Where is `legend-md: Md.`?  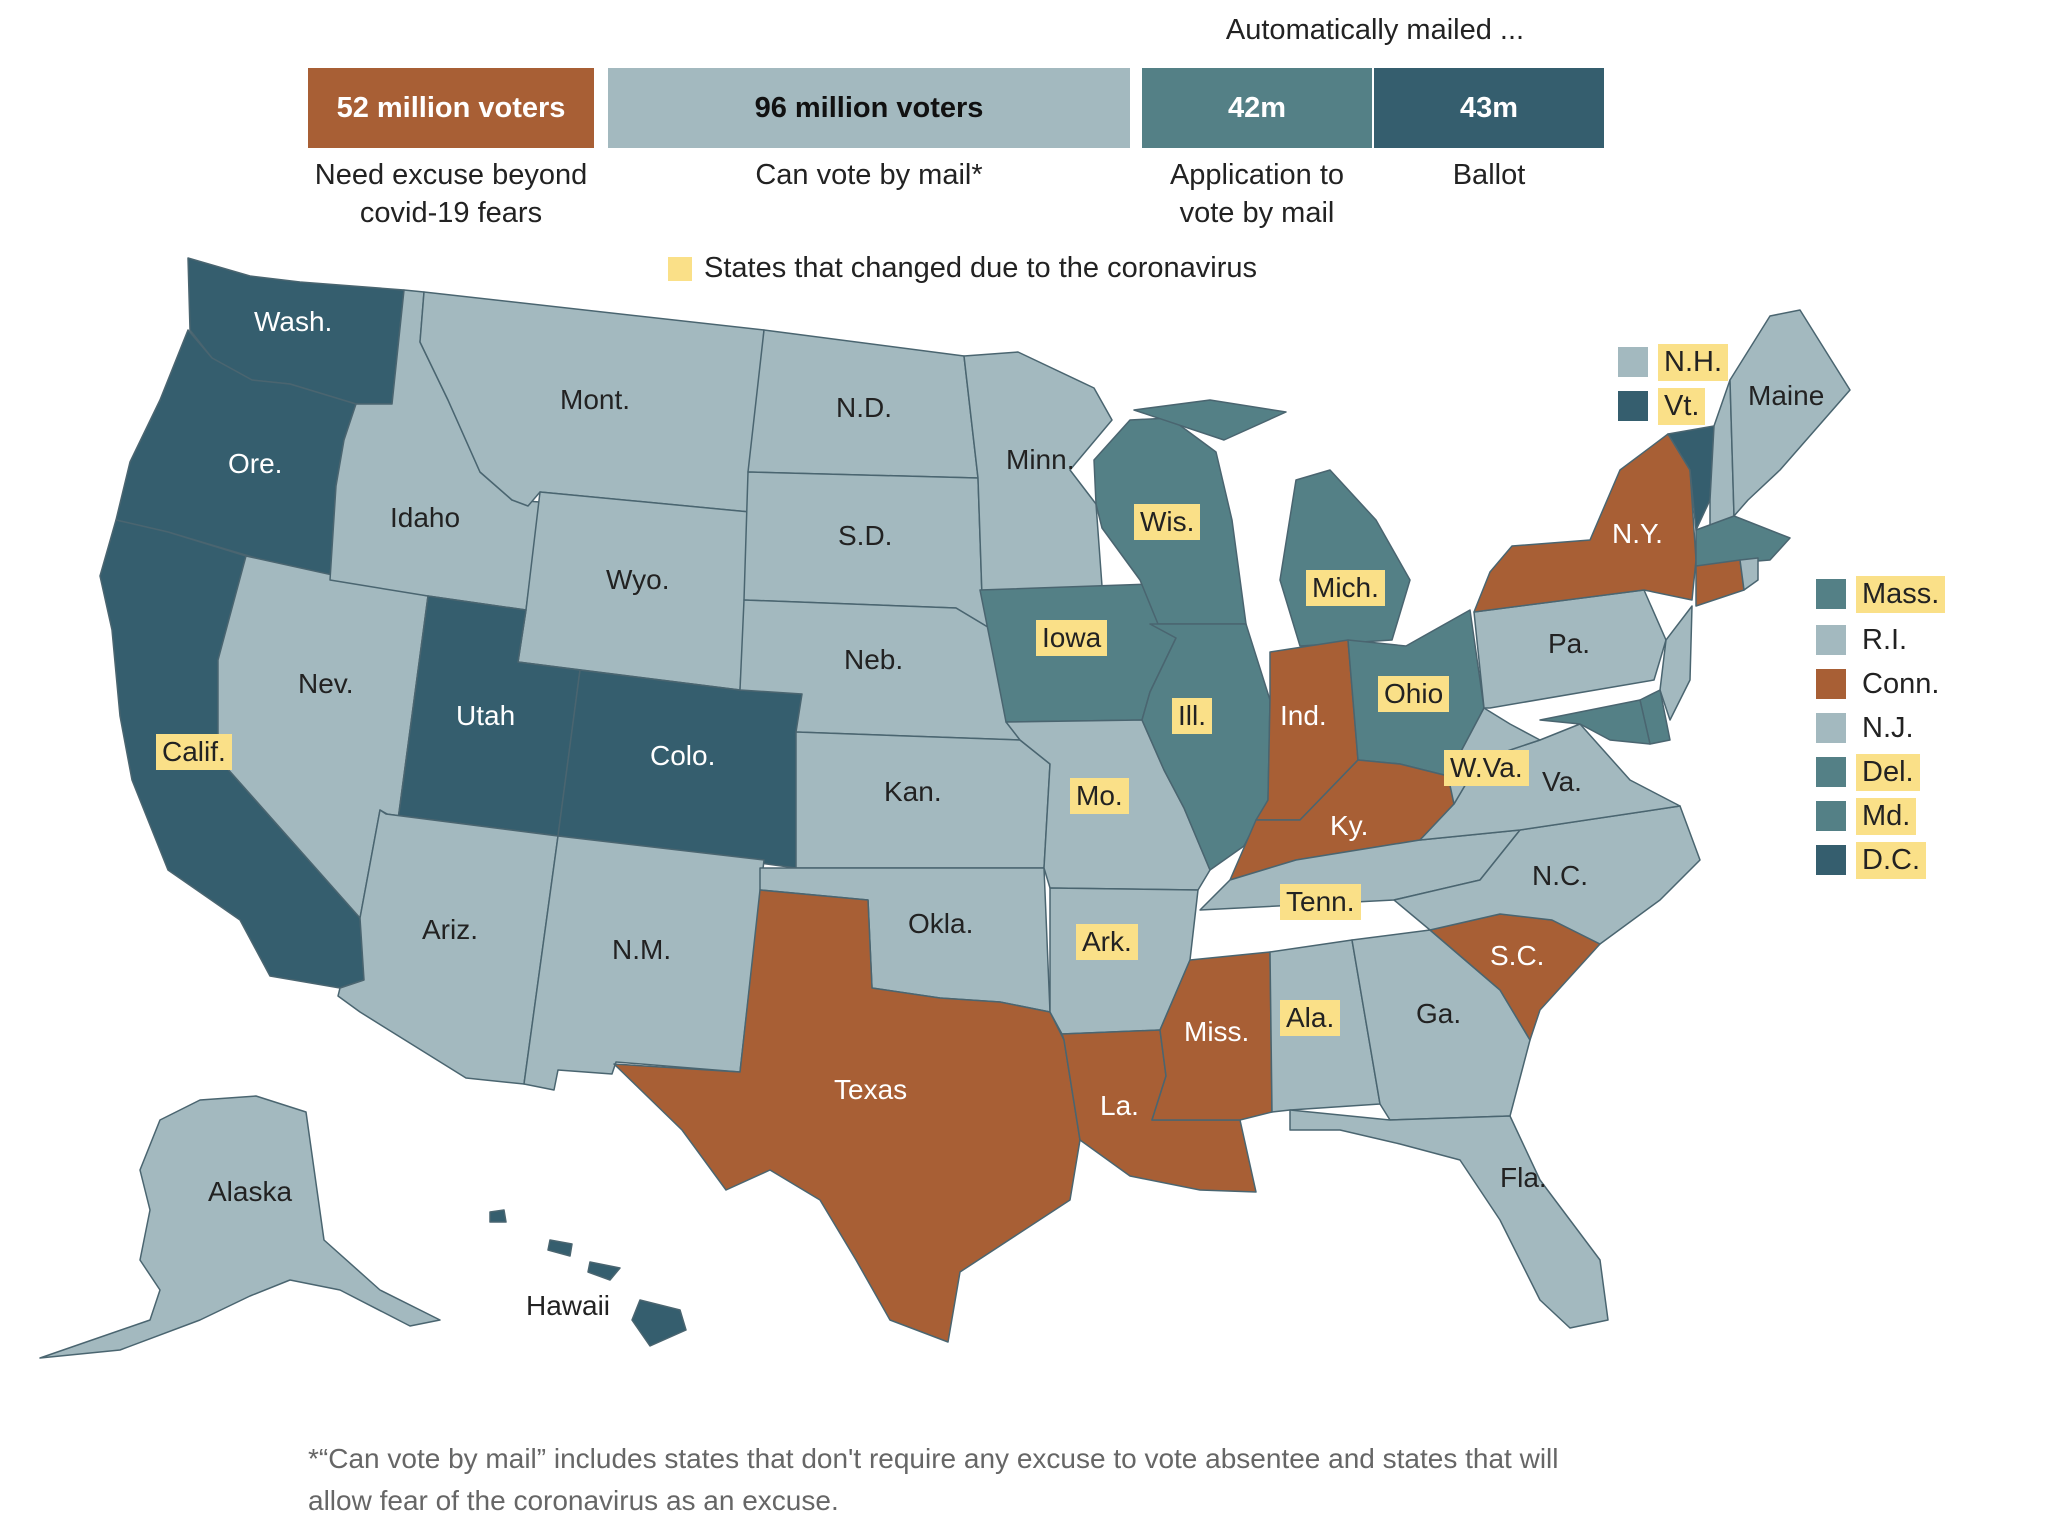 legend-md: Md. is located at coordinates (1866, 816).